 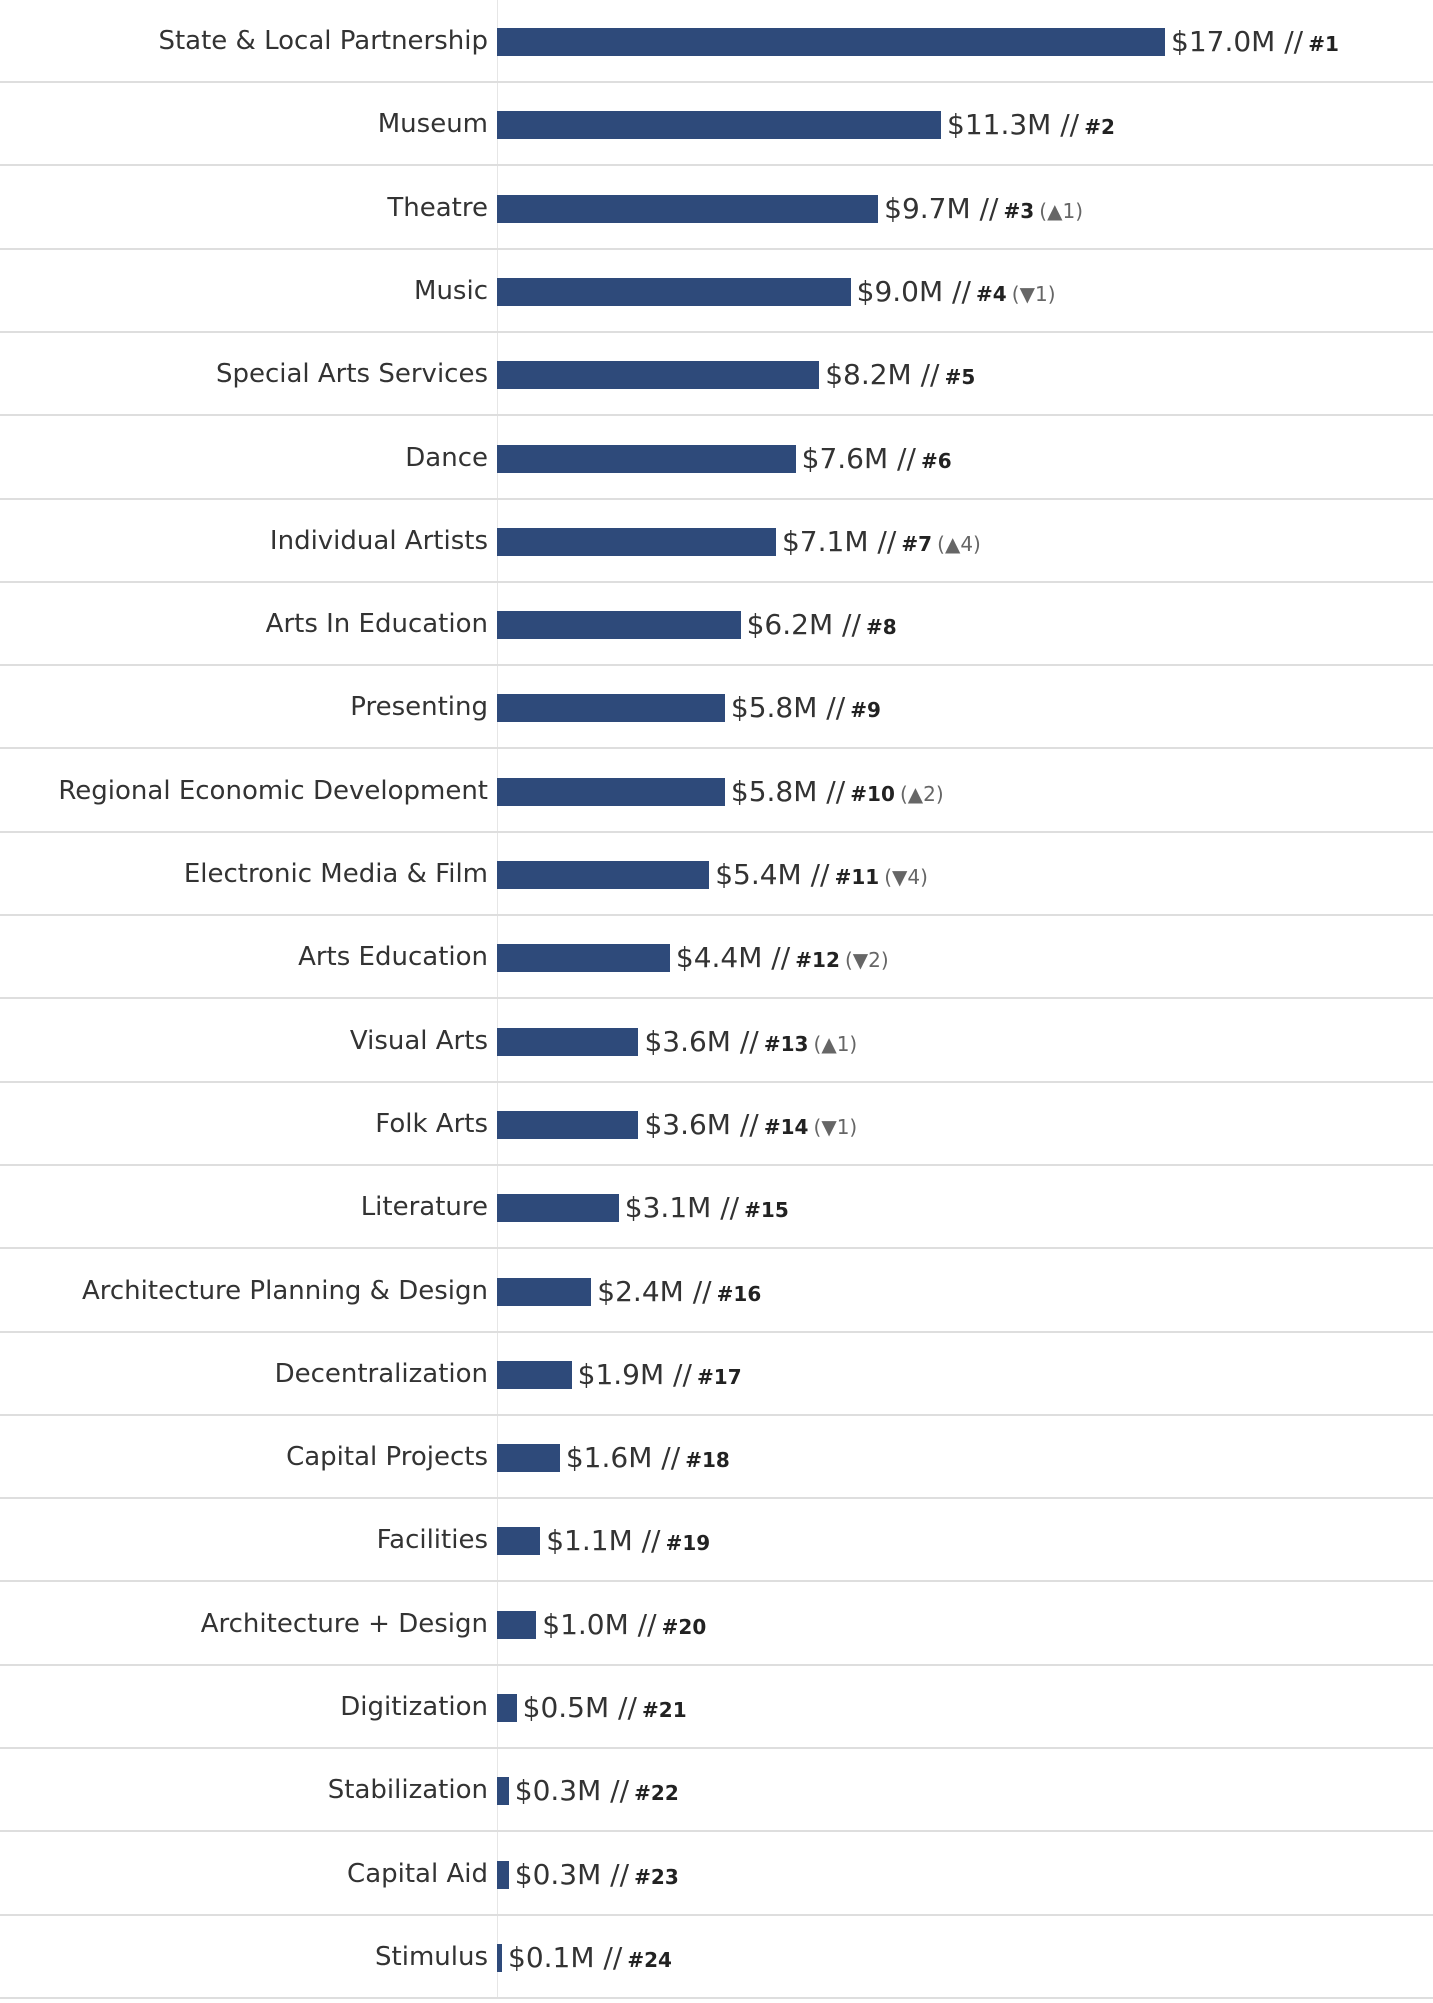 I want to click on data-label: $11.3M // #2, so click(x=1031, y=126).